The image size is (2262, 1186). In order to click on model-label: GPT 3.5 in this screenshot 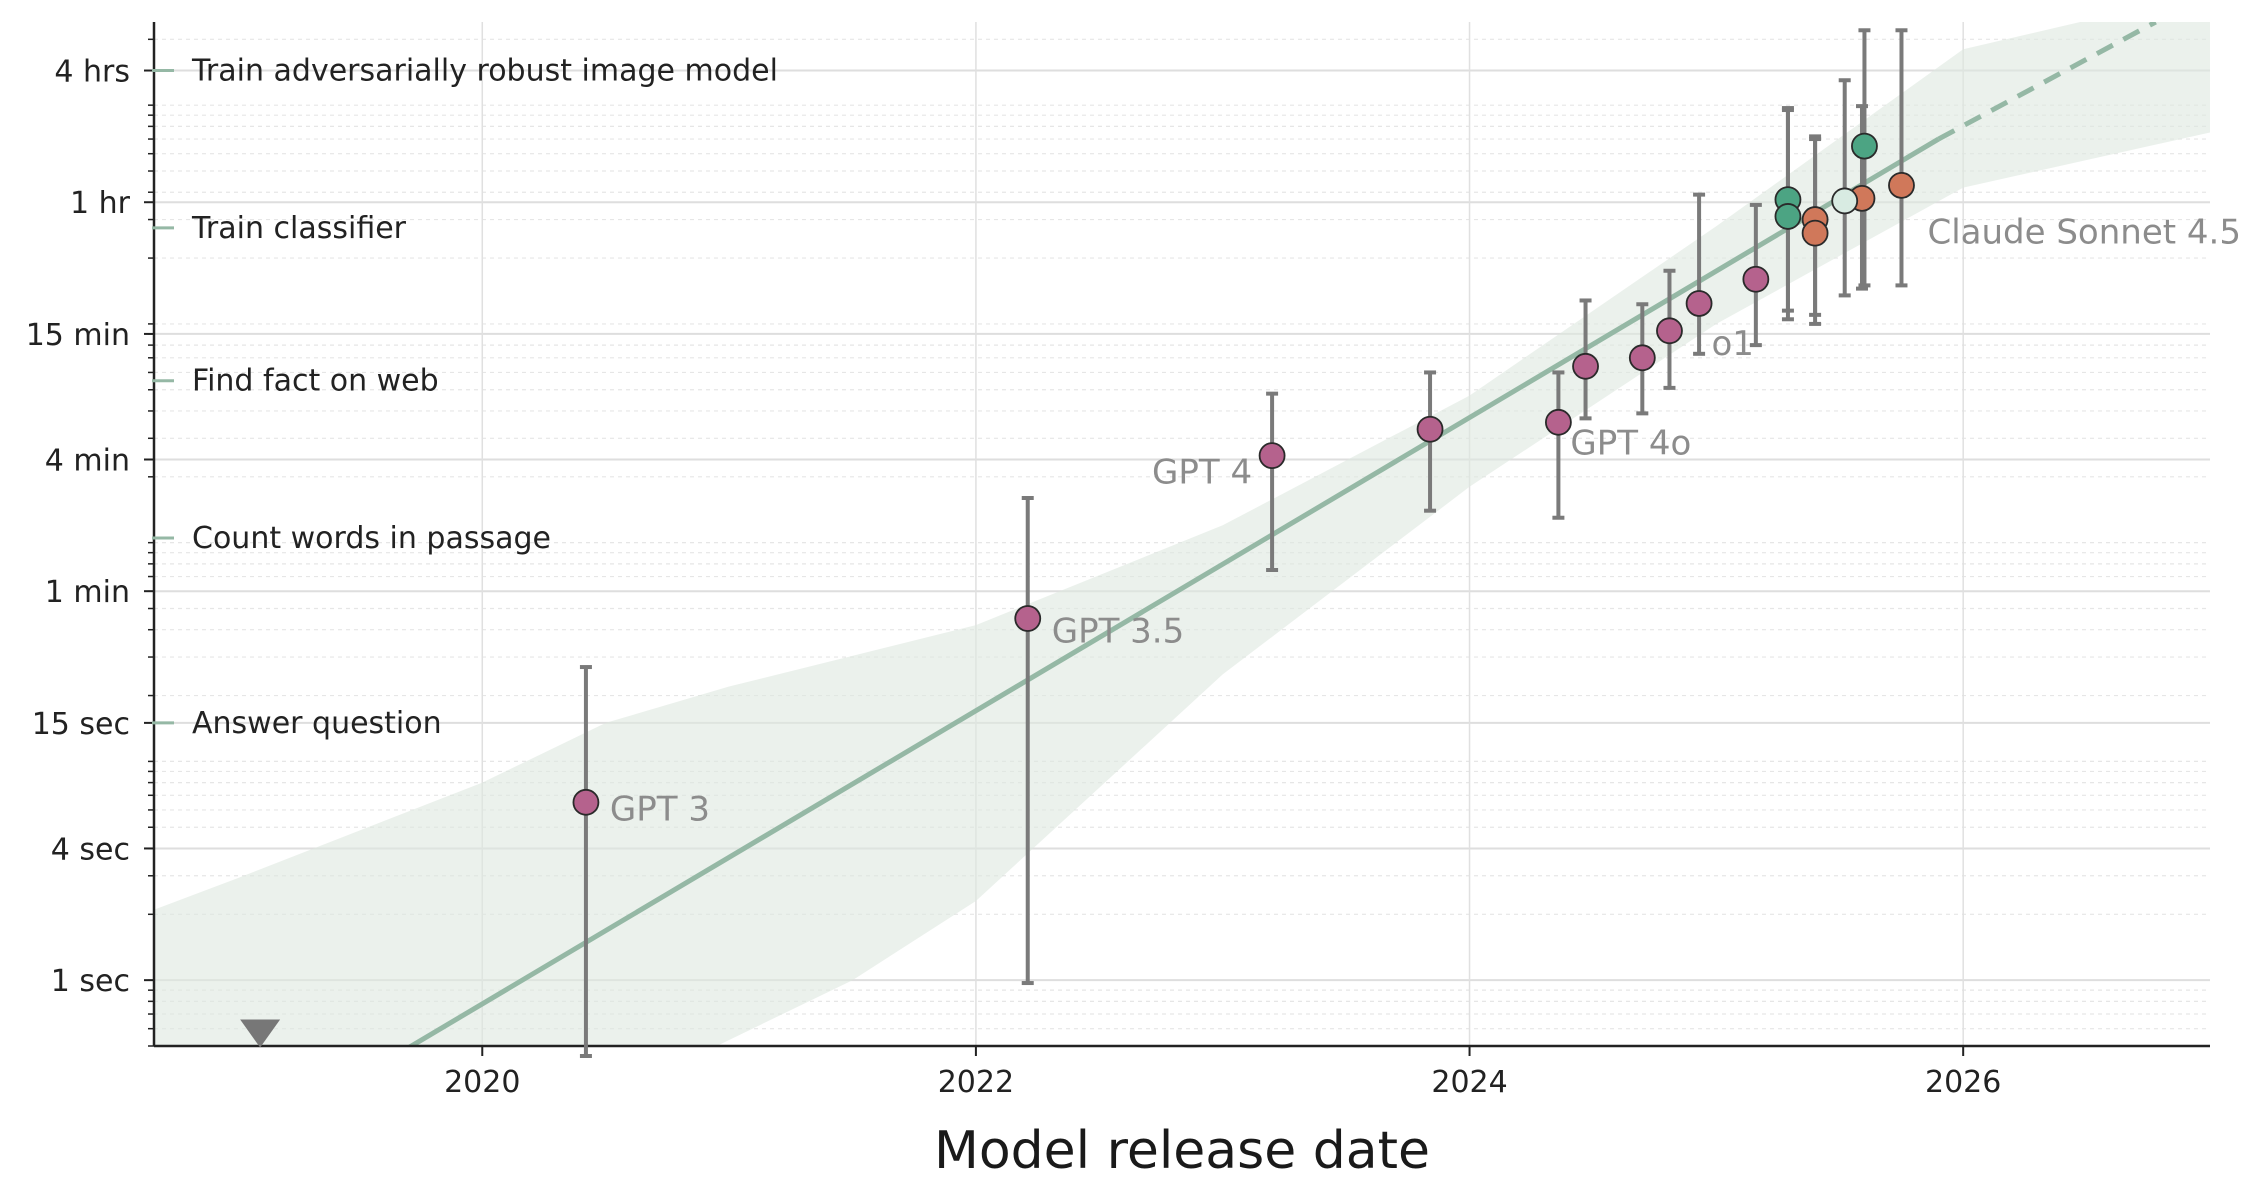, I will do `click(1118, 632)`.